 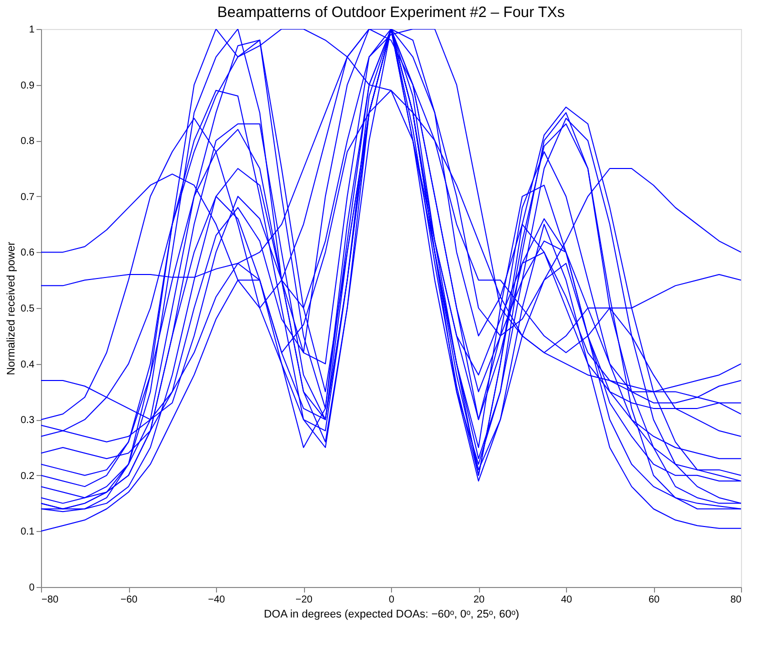 I want to click on y-tick-label: 0.6, so click(x=27, y=253).